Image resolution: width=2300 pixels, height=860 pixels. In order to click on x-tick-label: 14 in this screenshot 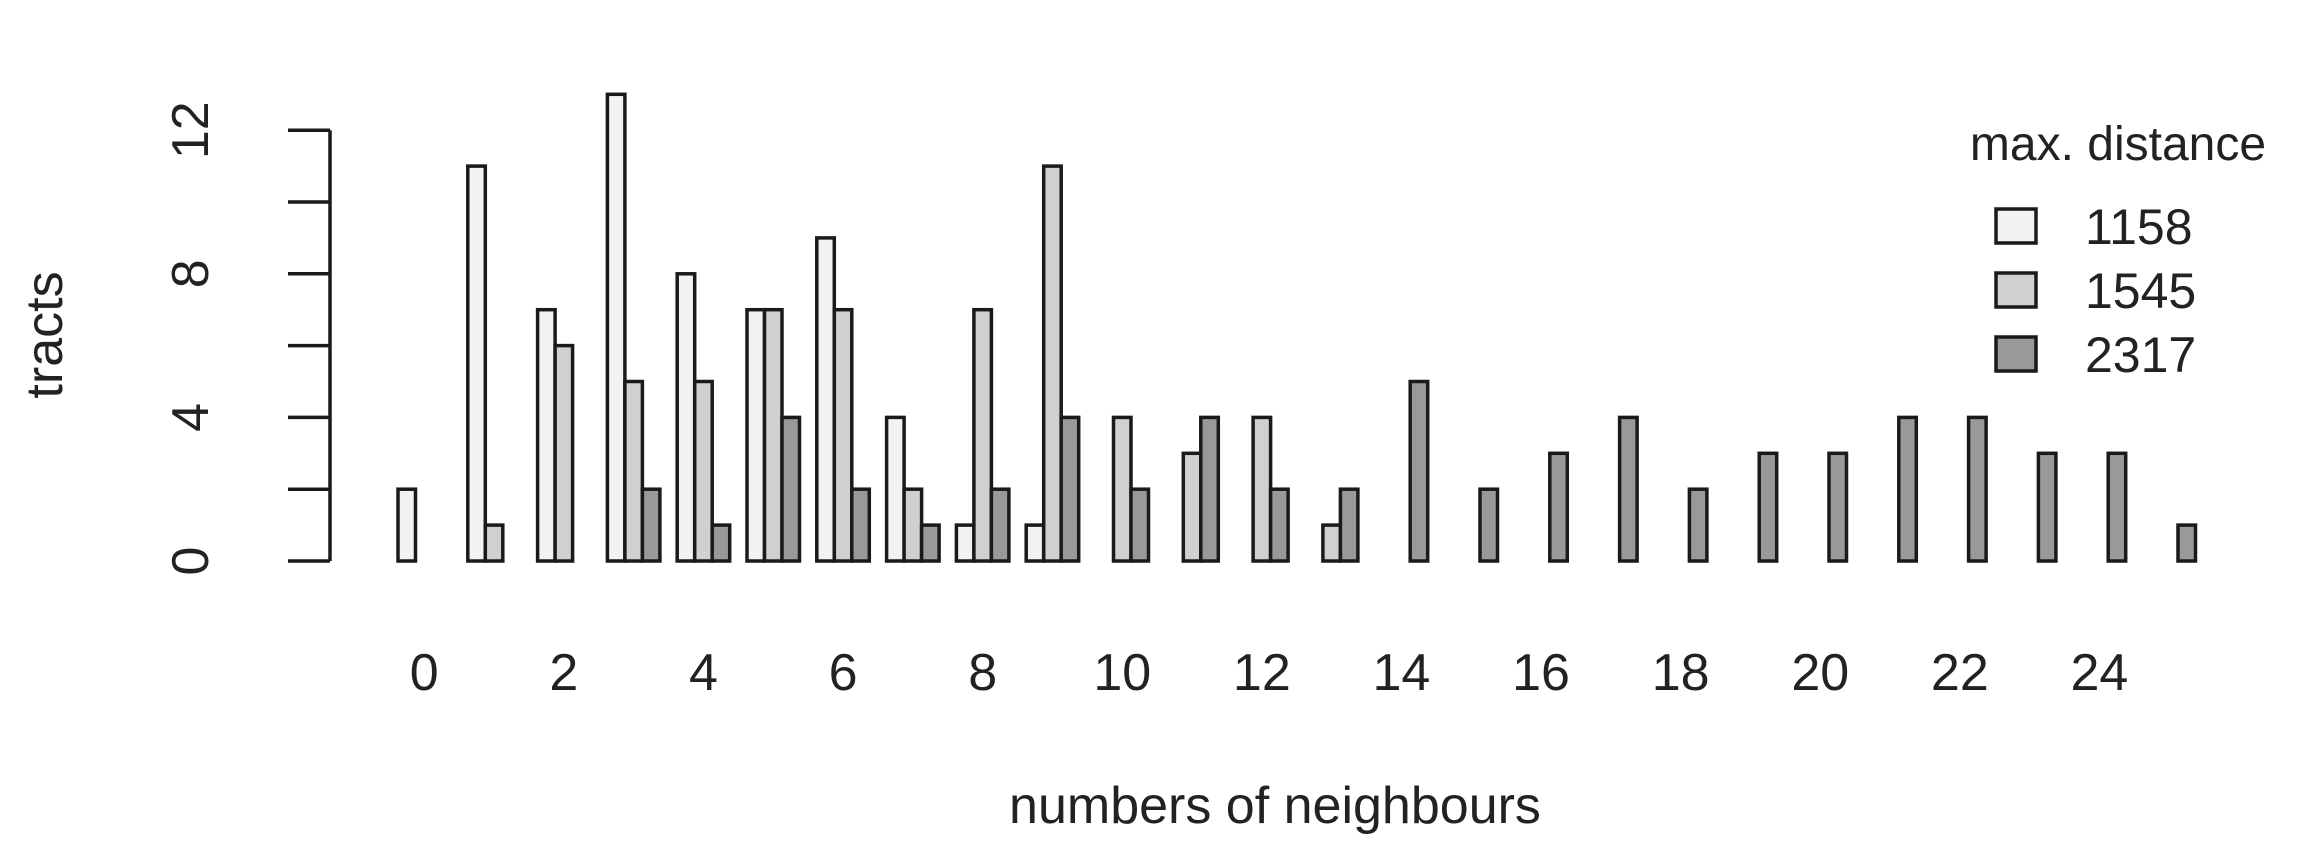, I will do `click(1402, 673)`.